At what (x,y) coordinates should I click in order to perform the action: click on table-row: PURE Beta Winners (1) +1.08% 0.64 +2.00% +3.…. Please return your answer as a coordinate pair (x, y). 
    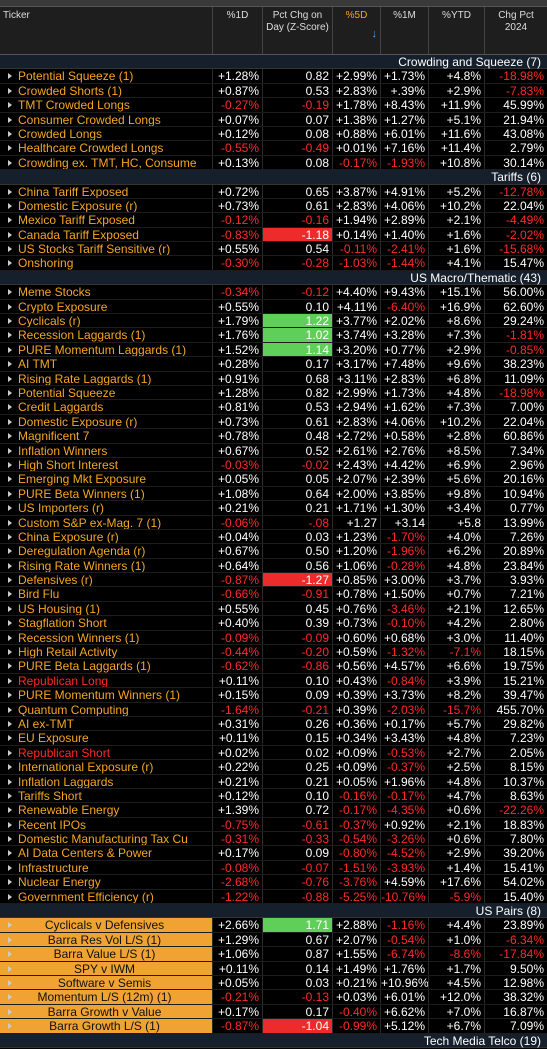
    Looking at the image, I should click on (273, 494).